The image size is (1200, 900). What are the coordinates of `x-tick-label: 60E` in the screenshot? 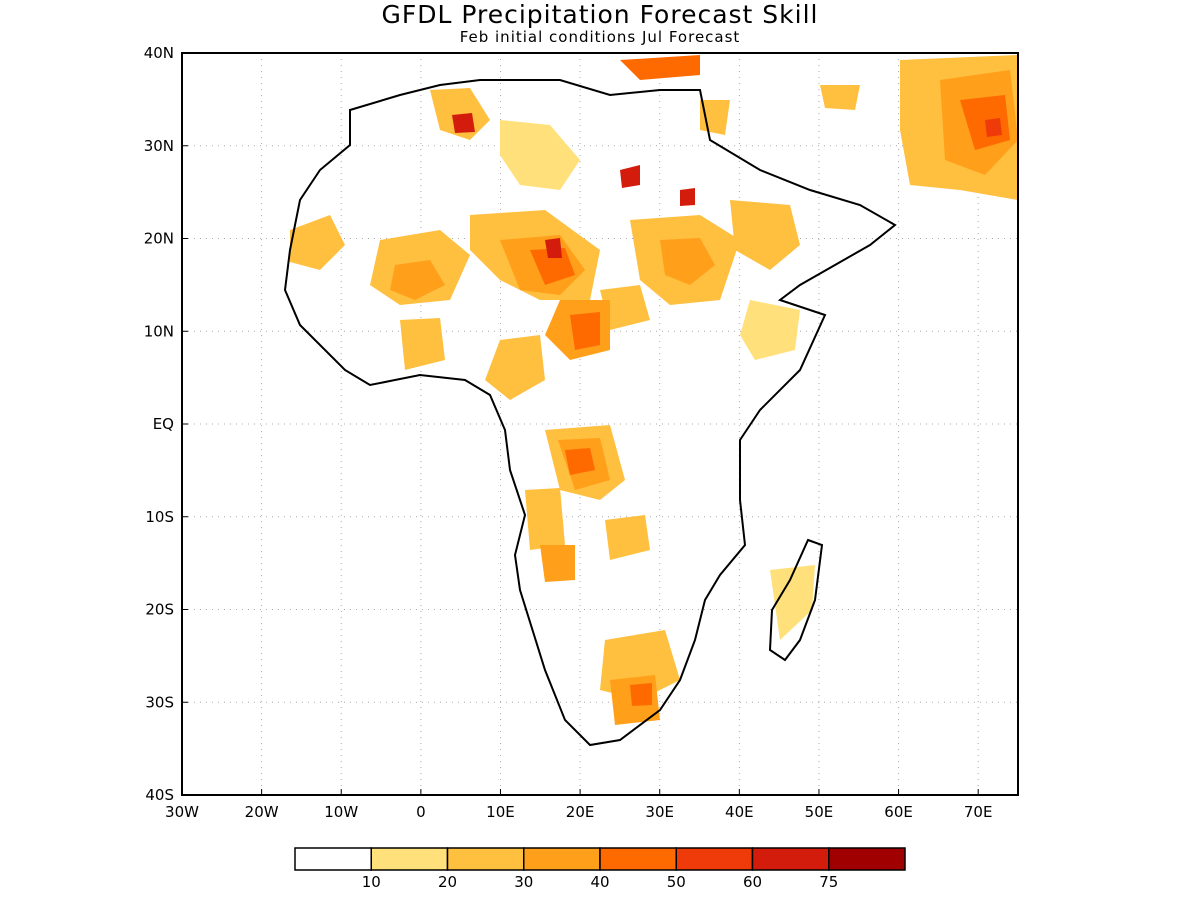 It's located at (898, 812).